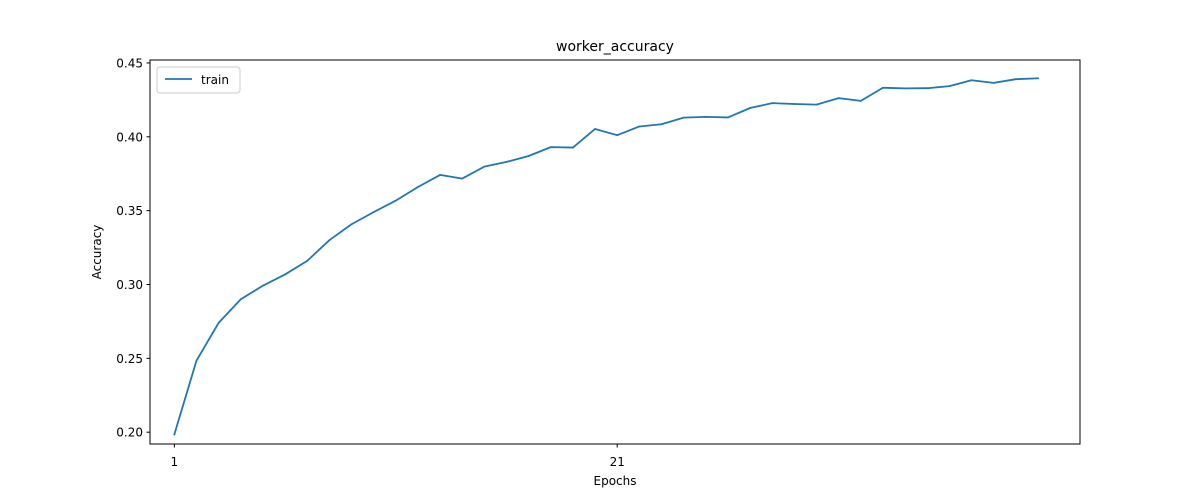  I want to click on legend: train, so click(198, 80).